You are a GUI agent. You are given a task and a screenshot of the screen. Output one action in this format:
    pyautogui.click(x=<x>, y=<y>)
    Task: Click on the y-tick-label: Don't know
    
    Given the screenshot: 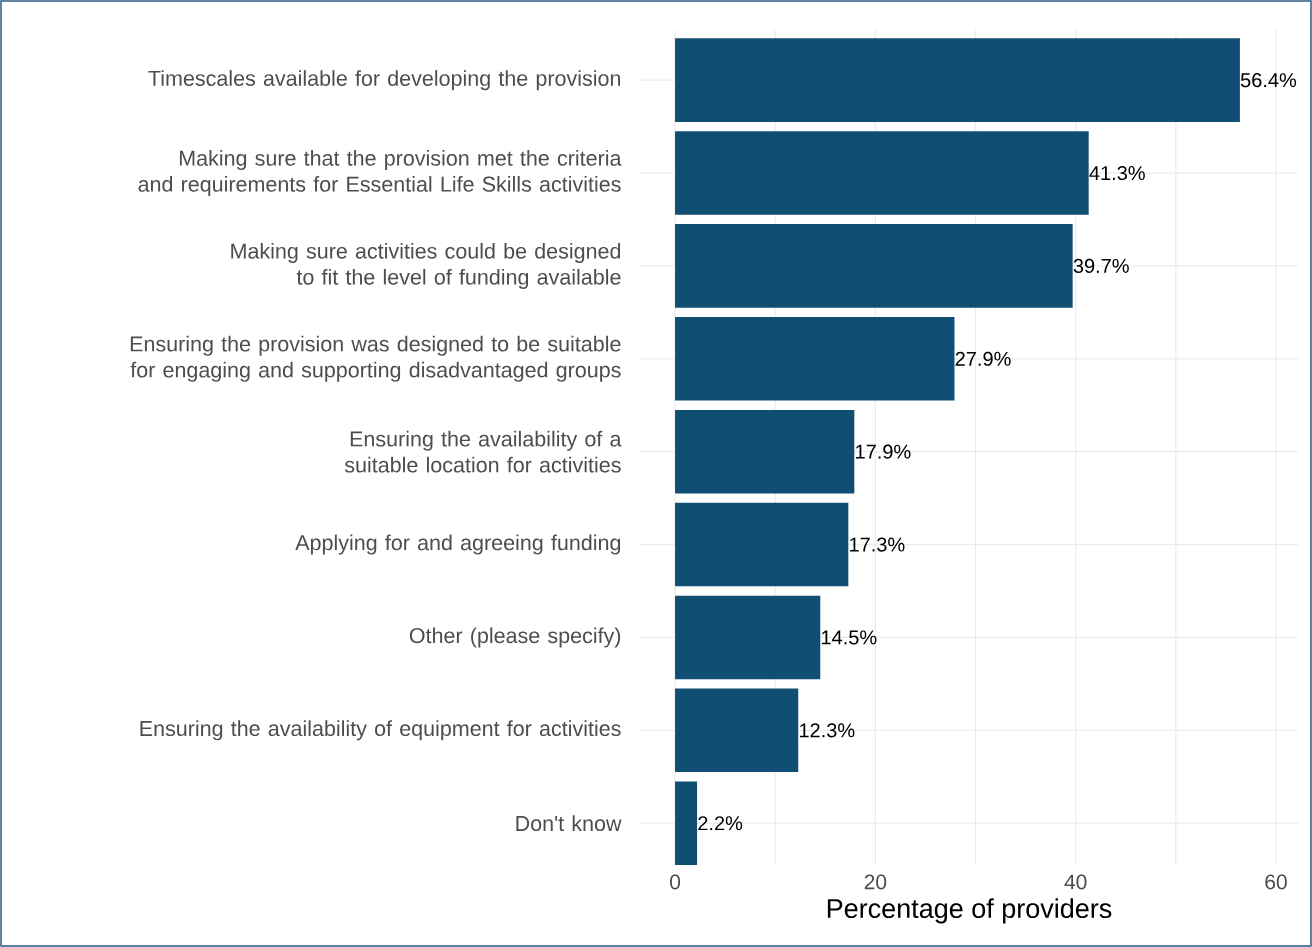 What is the action you would take?
    pyautogui.click(x=569, y=823)
    